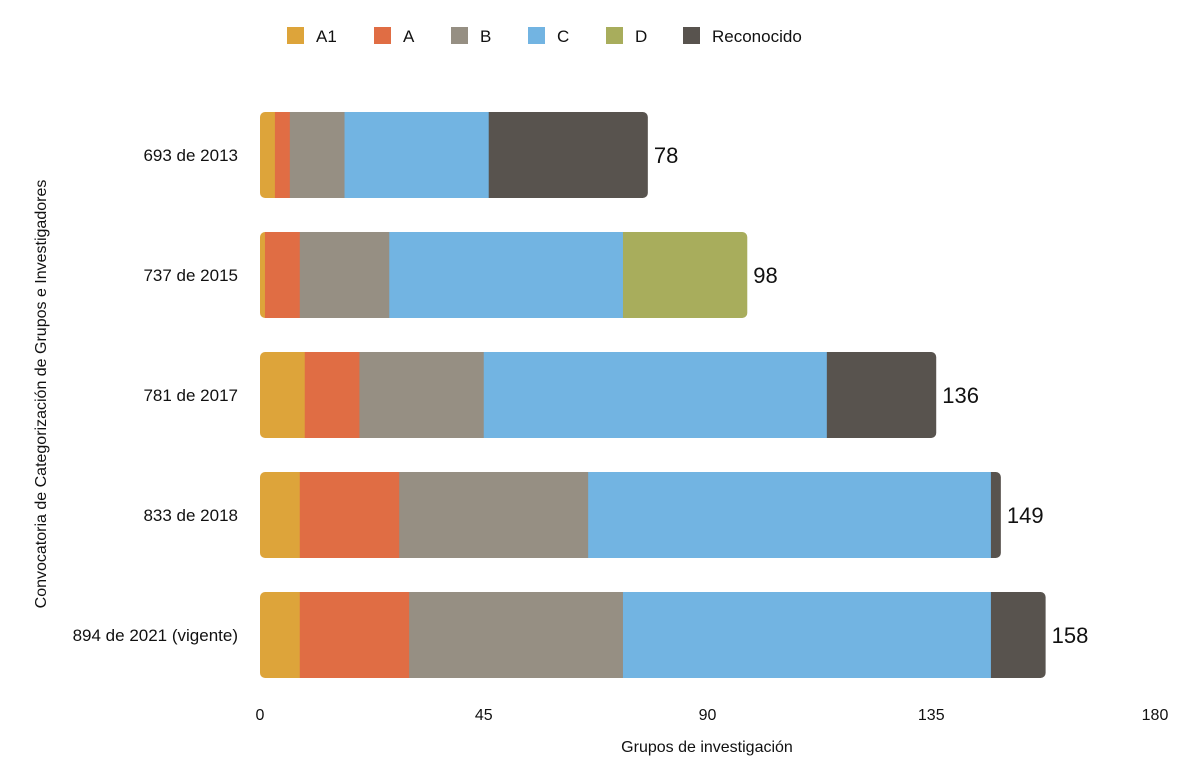 Image resolution: width=1200 pixels, height=780 pixels. I want to click on bar-781-de-2017, so click(598, 395).